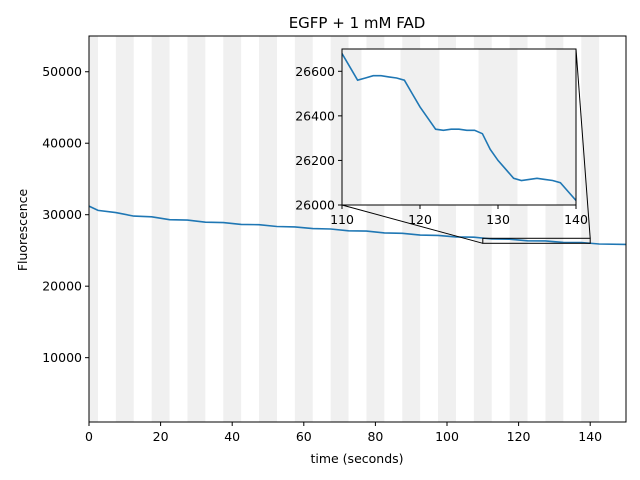 The width and height of the screenshot is (640, 480). What do you see at coordinates (498, 219) in the screenshot?
I see `inset-x-tick-label: 130` at bounding box center [498, 219].